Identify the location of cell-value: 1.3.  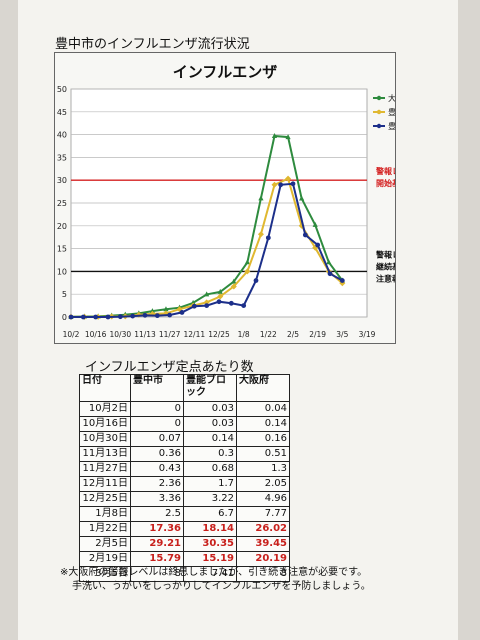
(263, 469).